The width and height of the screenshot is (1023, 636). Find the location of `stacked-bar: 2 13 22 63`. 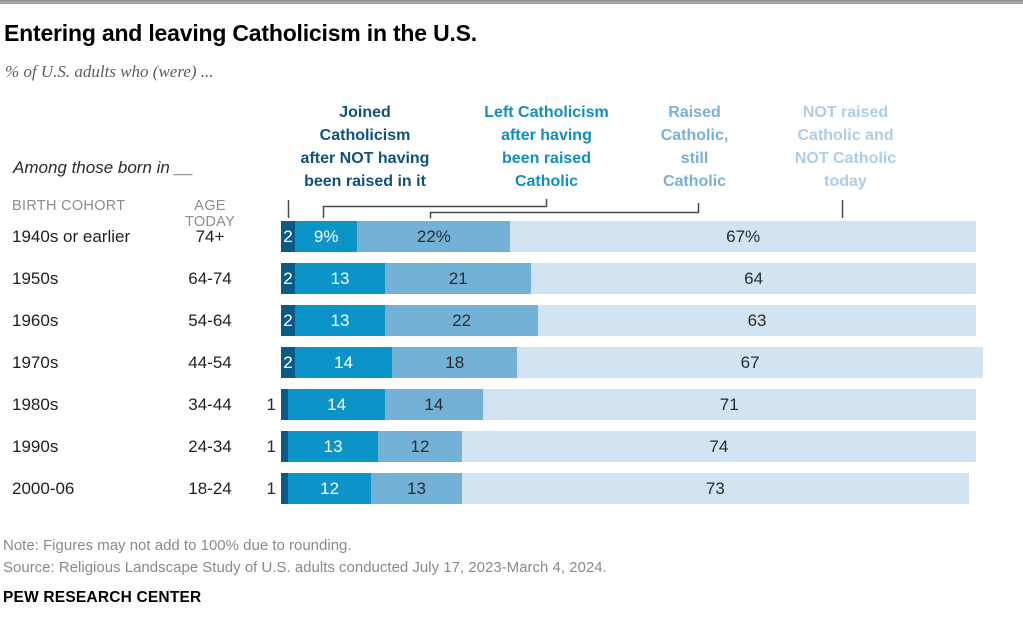

stacked-bar: 2 13 22 63 is located at coordinates (628, 320).